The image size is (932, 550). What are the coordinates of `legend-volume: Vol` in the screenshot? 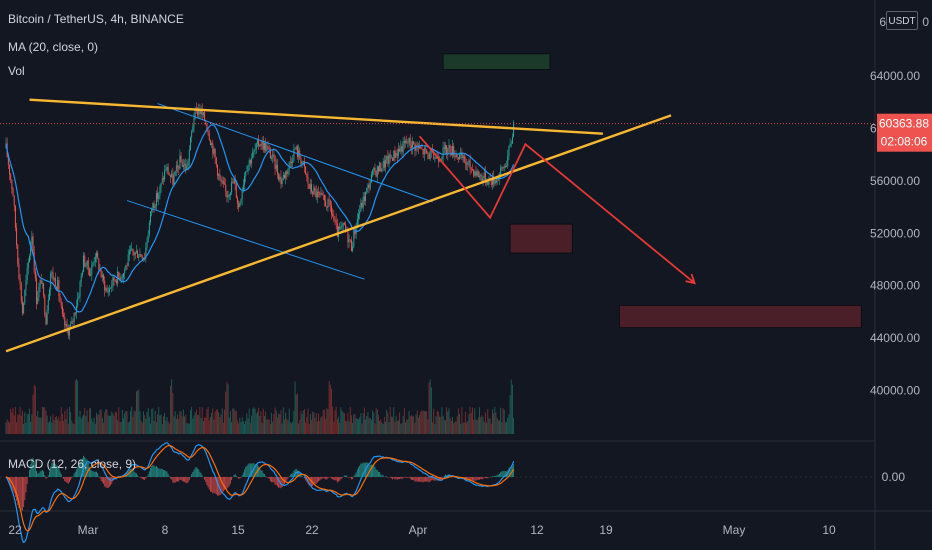 It's located at (16, 71).